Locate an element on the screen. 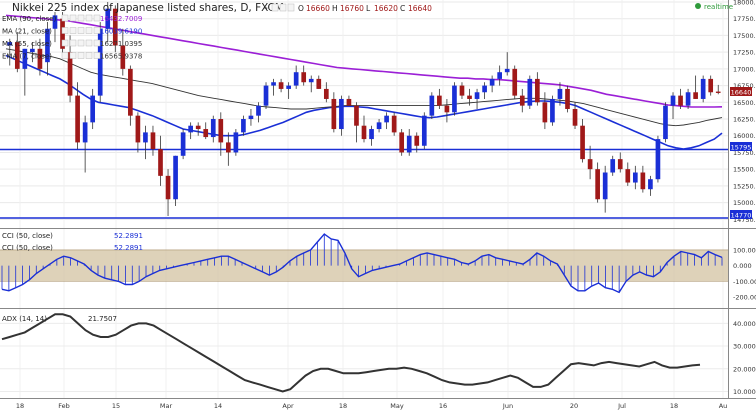 This screenshot has width=756, height=412. price-tick-label: 15250.00 is located at coordinates (744, 186).